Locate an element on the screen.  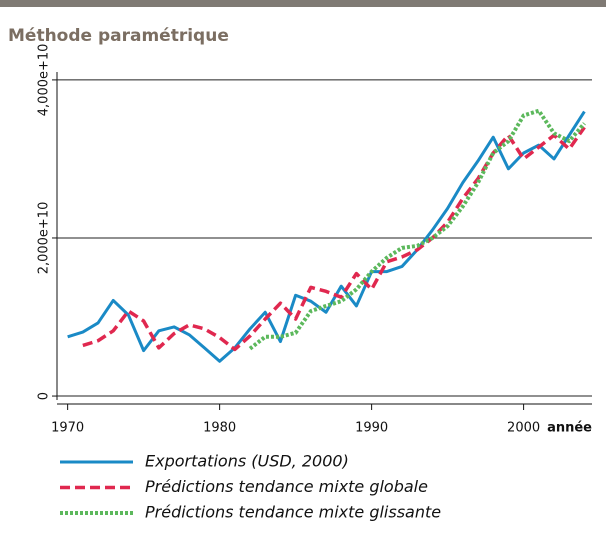
top-rule is located at coordinates (303, 3).